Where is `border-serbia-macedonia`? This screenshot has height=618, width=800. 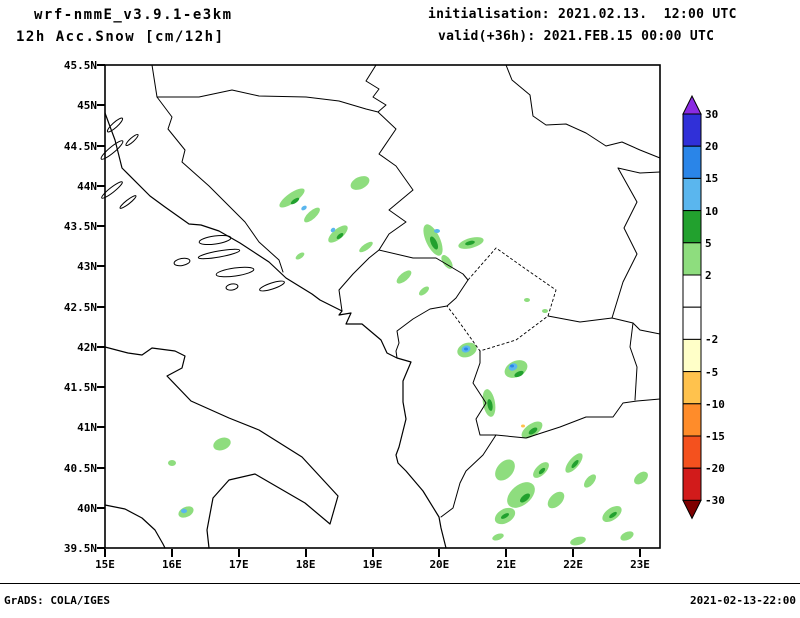 border-serbia-macedonia is located at coordinates (604, 325).